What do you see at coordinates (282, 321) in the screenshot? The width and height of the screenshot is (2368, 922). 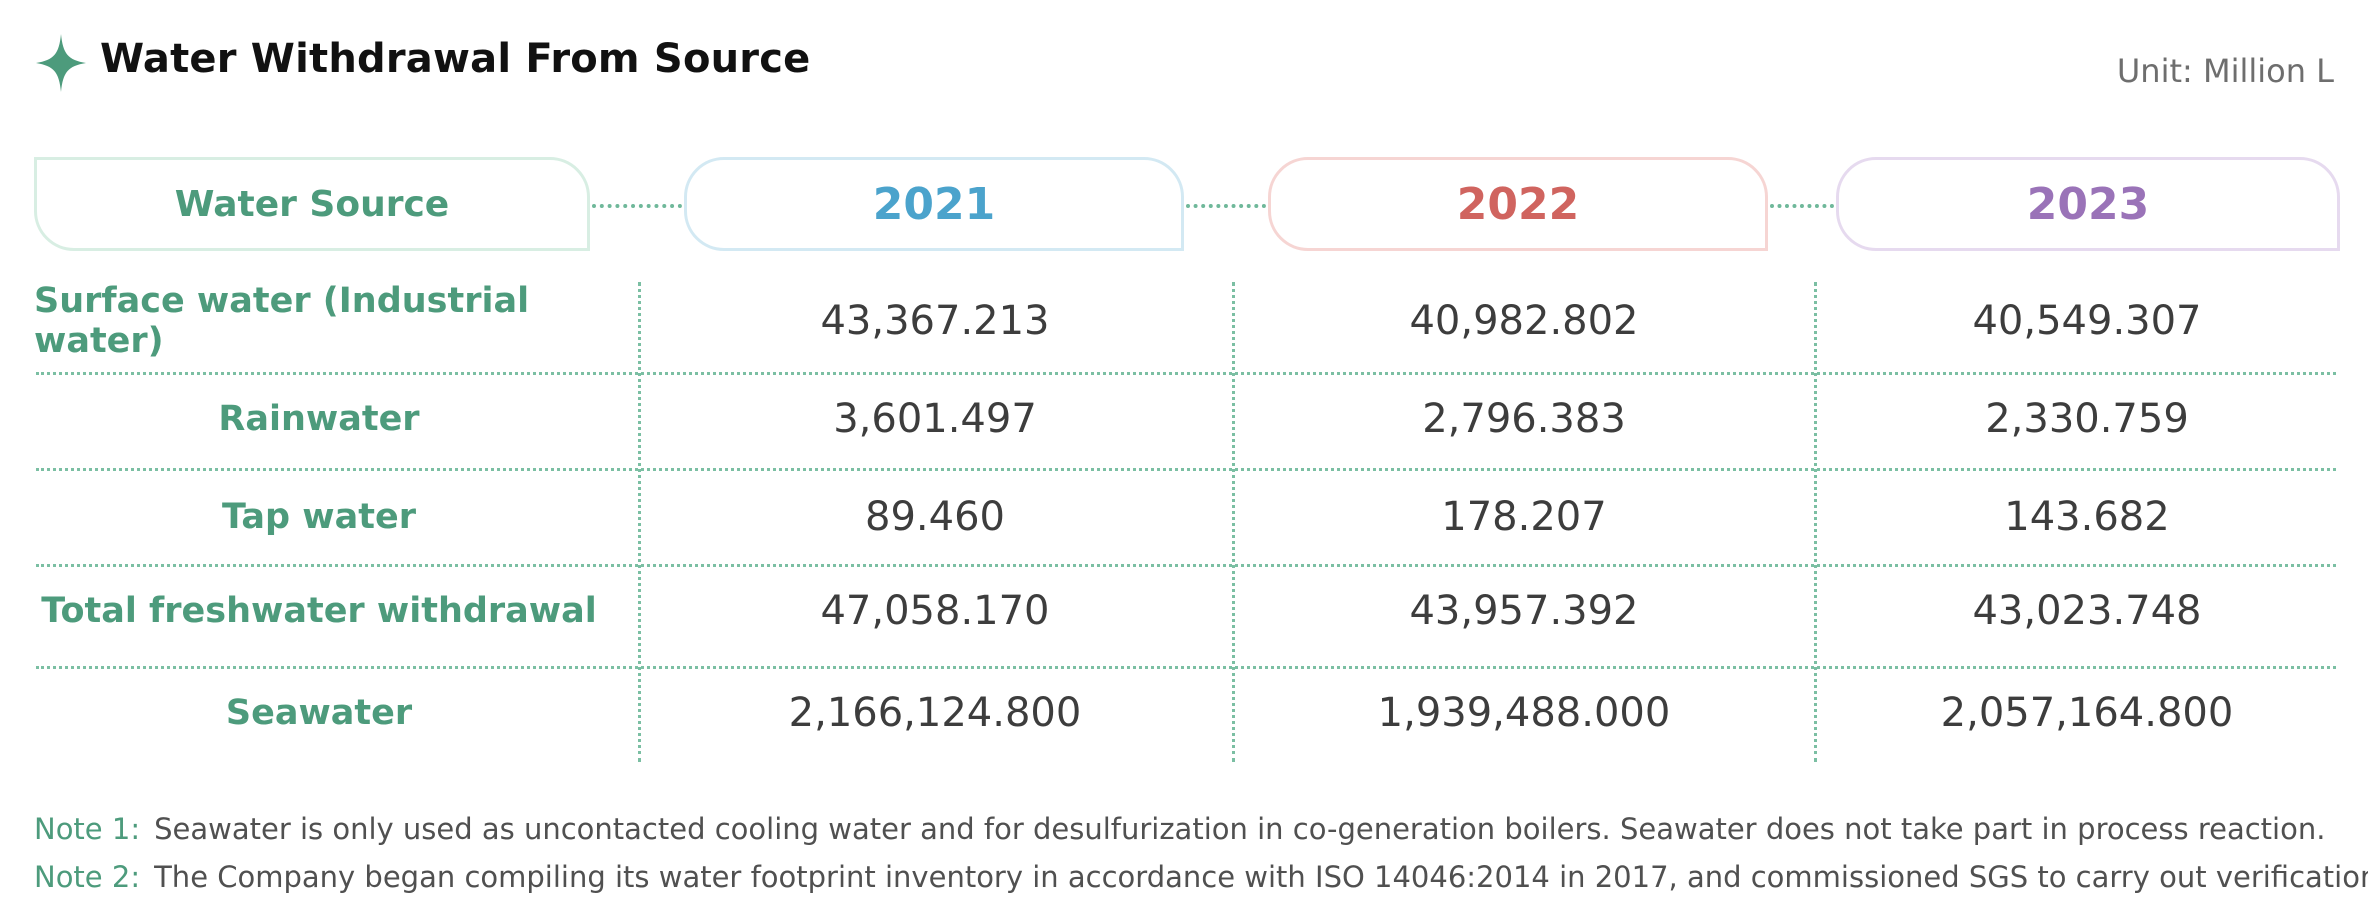 I see `row-label: Surface water (Industrial water)` at bounding box center [282, 321].